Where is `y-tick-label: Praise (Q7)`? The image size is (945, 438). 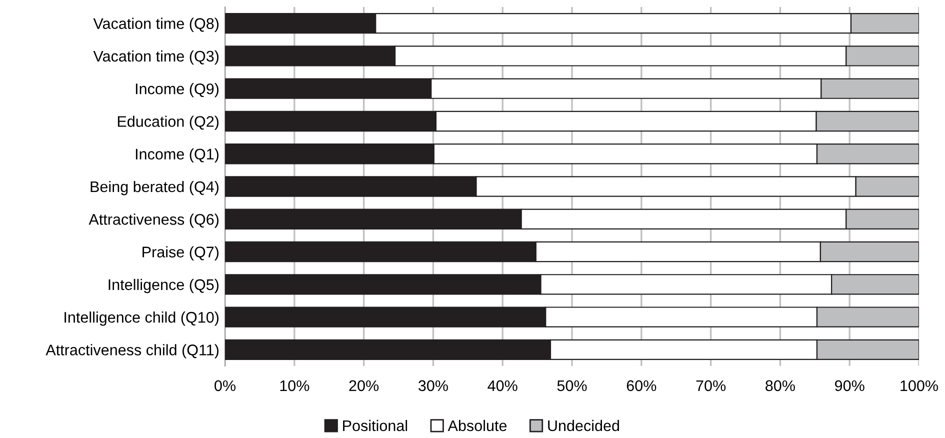 y-tick-label: Praise (Q7) is located at coordinates (180, 253).